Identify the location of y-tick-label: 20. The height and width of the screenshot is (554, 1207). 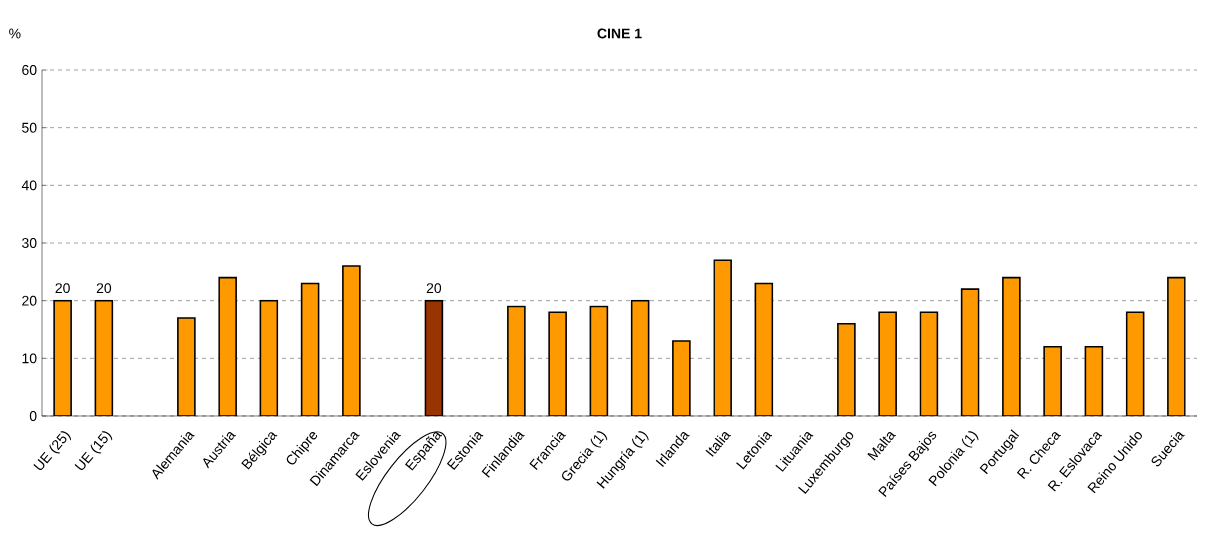
(29, 300).